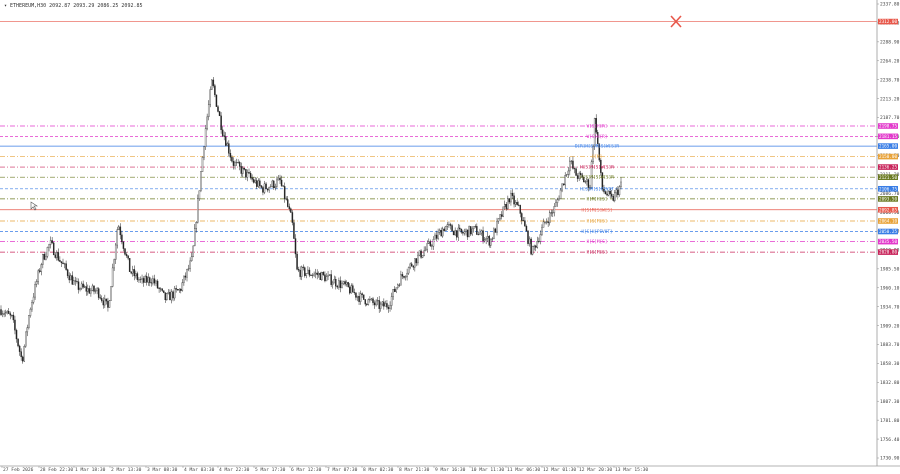 The height and width of the screenshot is (474, 900). What do you see at coordinates (888, 147) in the screenshot?
I see `level-price-tag-text: 2165.00` at bounding box center [888, 147].